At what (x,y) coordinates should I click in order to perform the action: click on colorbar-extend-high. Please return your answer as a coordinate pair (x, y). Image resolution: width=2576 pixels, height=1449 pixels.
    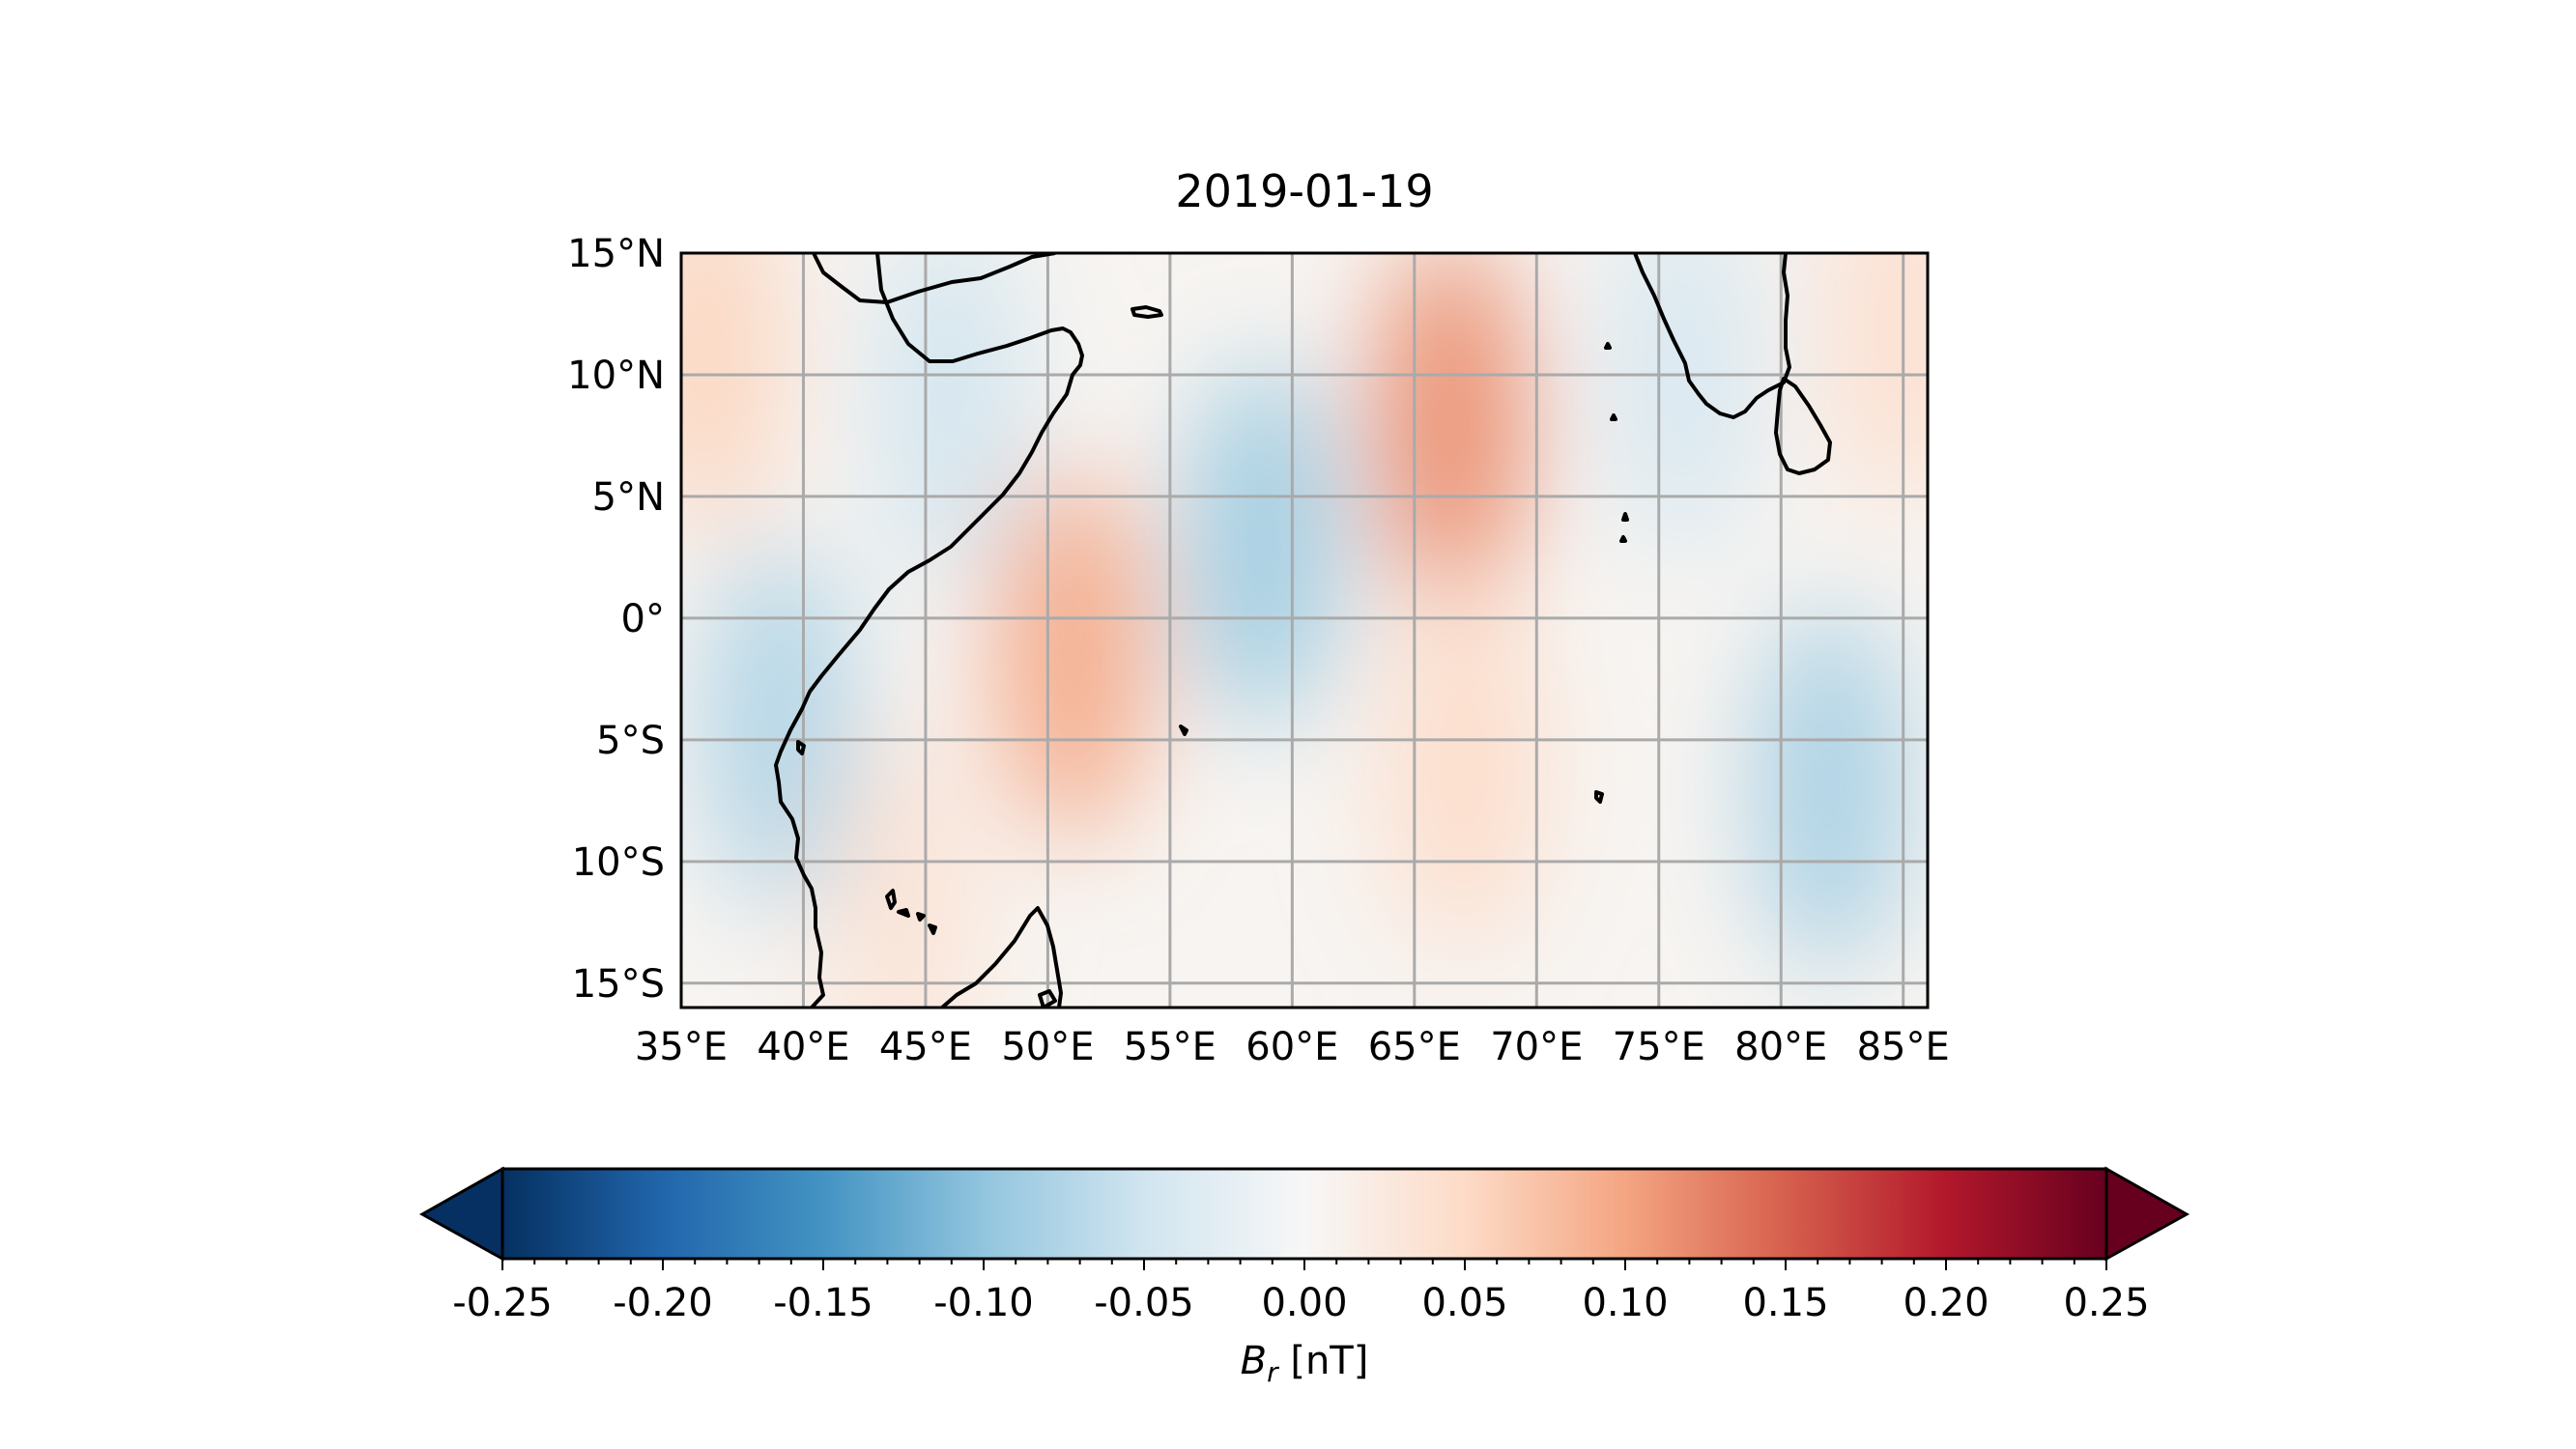
    Looking at the image, I should click on (2147, 1214).